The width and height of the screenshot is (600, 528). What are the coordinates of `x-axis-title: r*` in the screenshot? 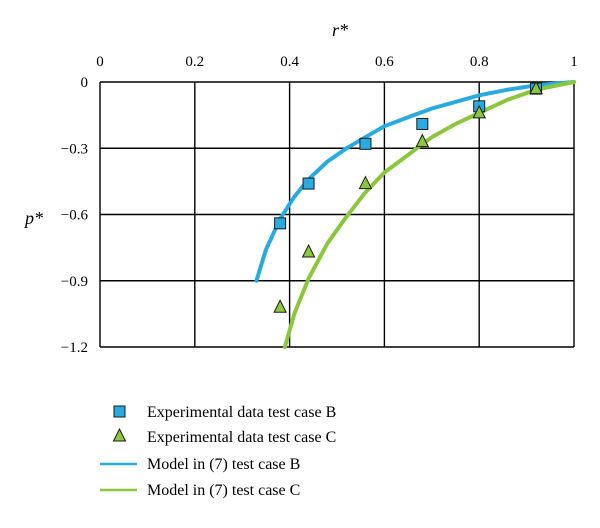 It's located at (340, 30).